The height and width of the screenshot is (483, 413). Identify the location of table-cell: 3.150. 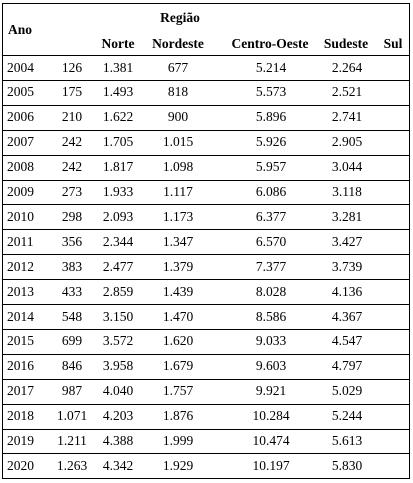
(118, 316).